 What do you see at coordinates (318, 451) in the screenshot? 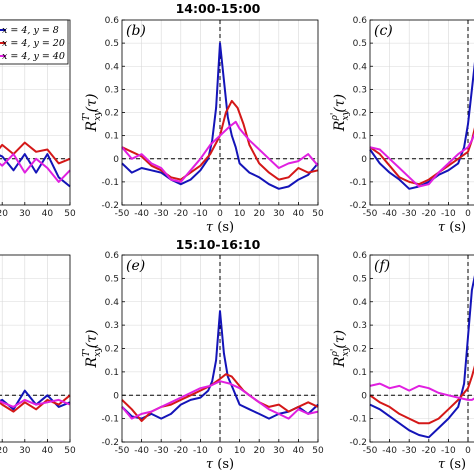
I see `panel-5-xtick-label: 50` at bounding box center [318, 451].